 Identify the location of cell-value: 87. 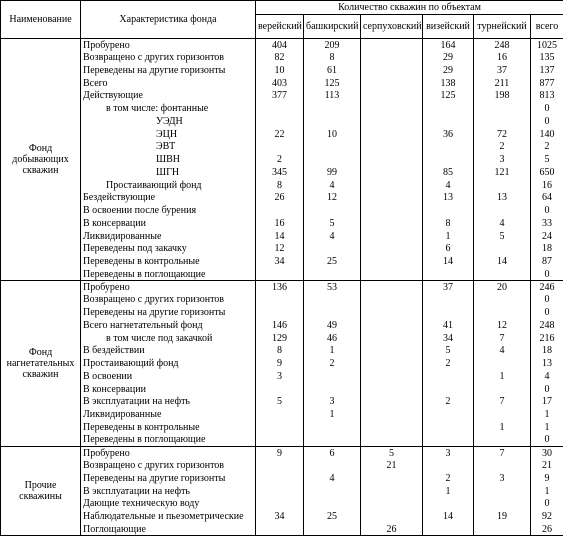
(546, 261).